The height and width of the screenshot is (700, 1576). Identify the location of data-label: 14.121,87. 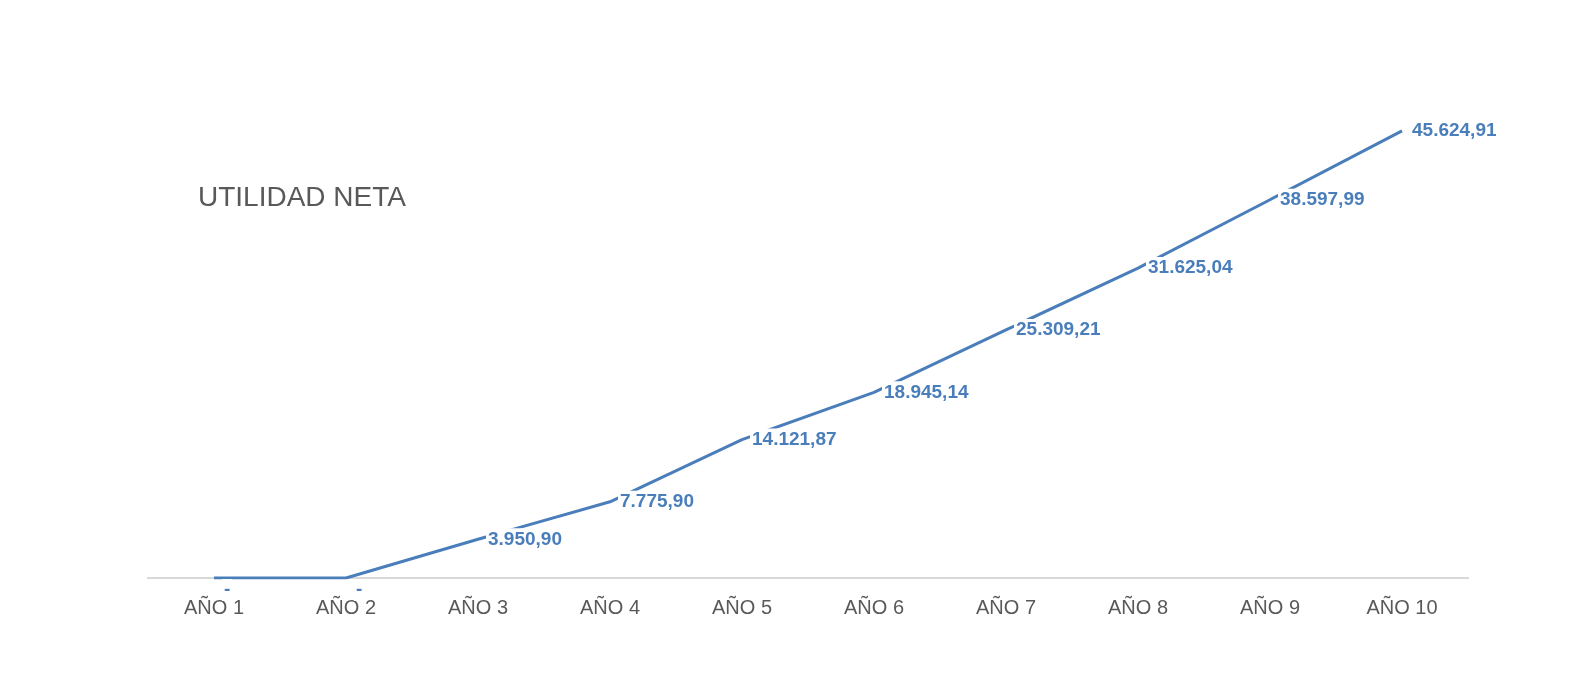
(794, 438).